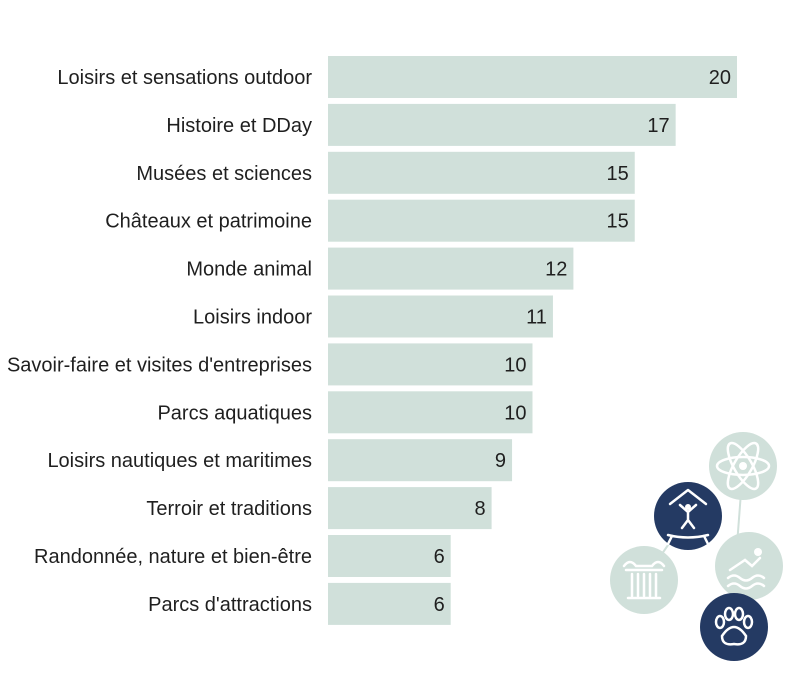  Describe the element at coordinates (179, 461) in the screenshot. I see `category-label: Loisirs nautiques et maritimes` at that location.